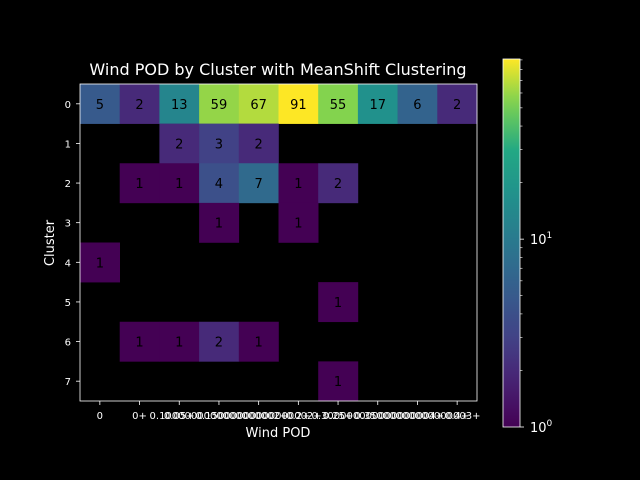 This screenshot has height=480, width=640. I want to click on colorbar-tick-label: 10¹, so click(541, 239).